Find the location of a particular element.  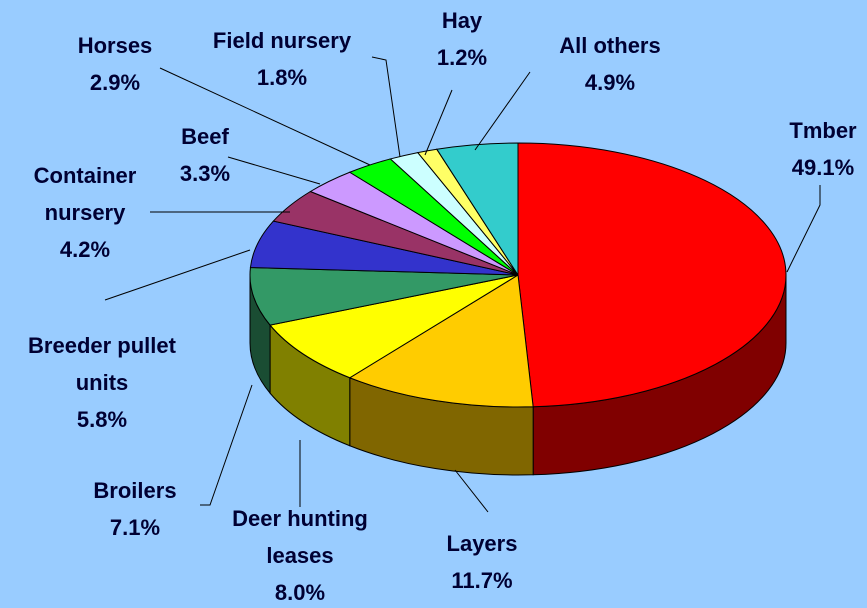

slice-label: Tmber 49.1% is located at coordinates (822, 149).